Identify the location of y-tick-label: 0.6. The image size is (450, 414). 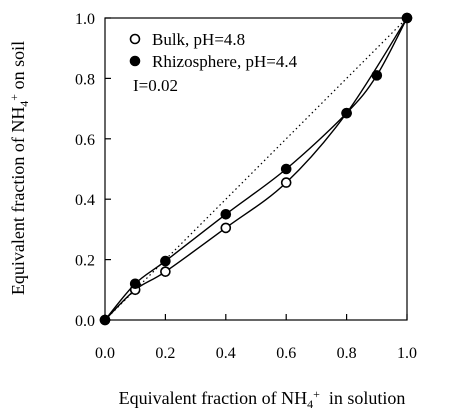
(85, 140).